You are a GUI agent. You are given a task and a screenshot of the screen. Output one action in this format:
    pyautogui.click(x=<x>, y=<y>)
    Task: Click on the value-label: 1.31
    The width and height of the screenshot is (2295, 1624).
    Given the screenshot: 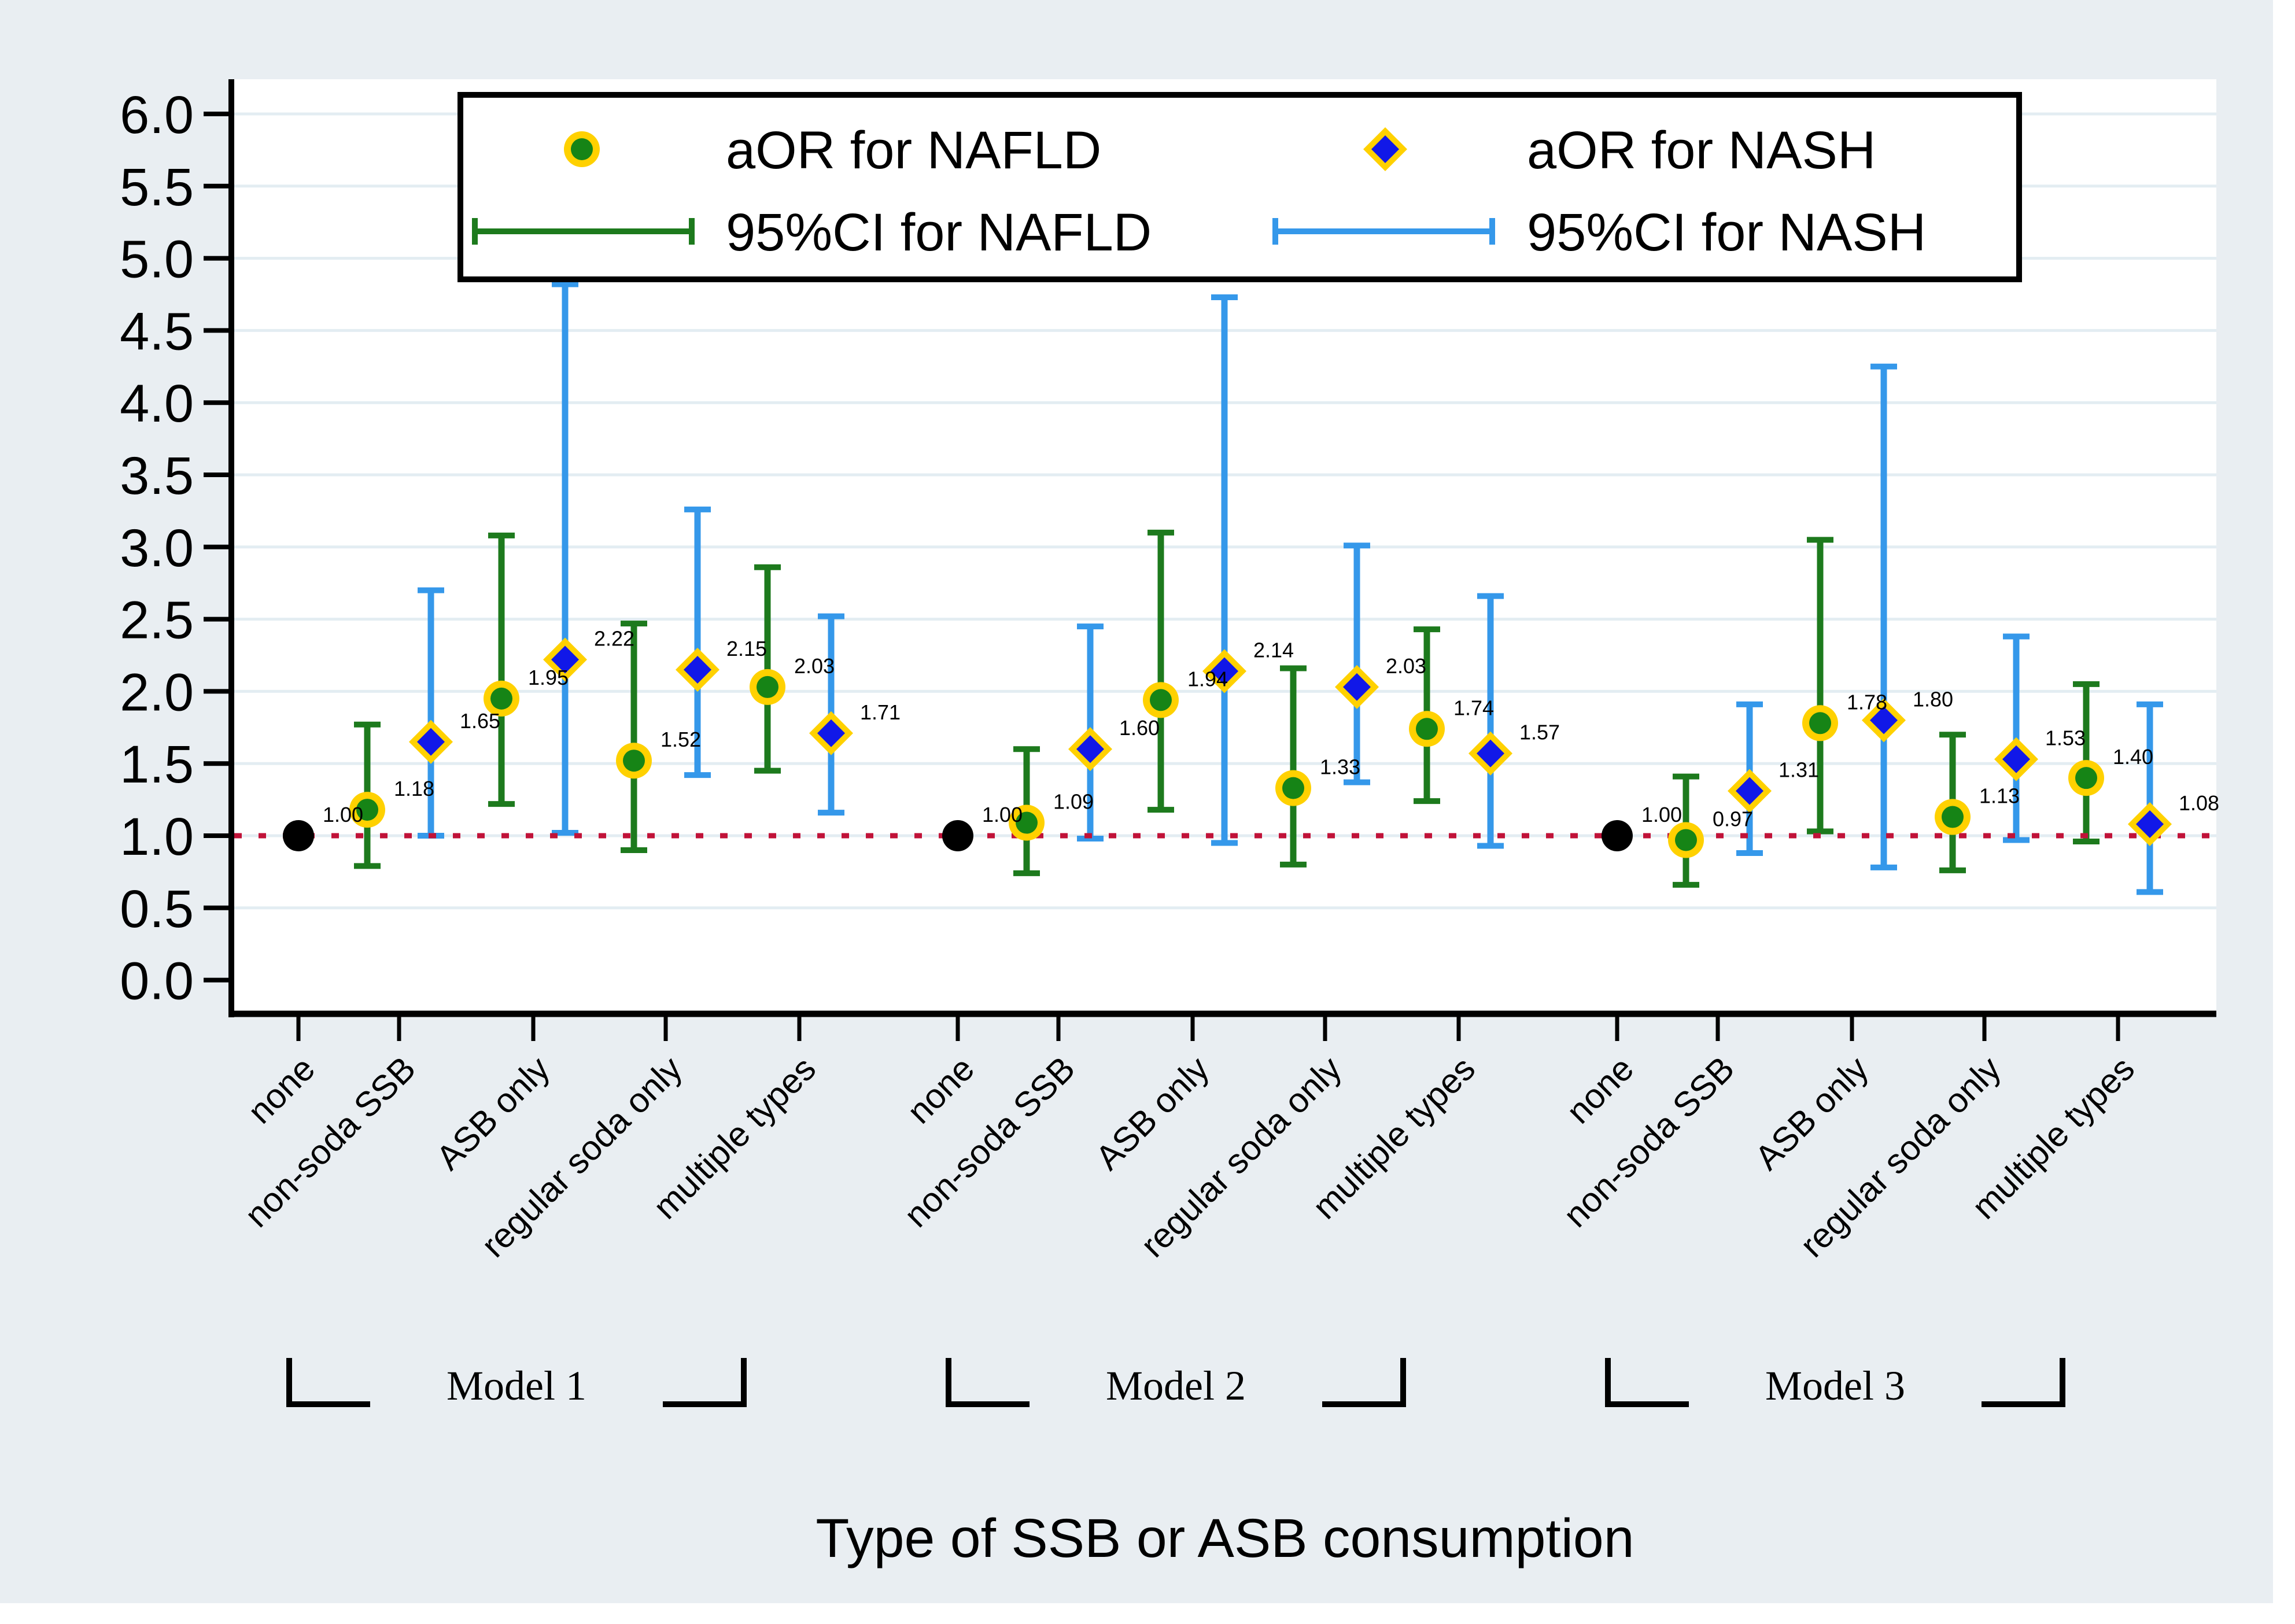 What is the action you would take?
    pyautogui.click(x=1799, y=770)
    